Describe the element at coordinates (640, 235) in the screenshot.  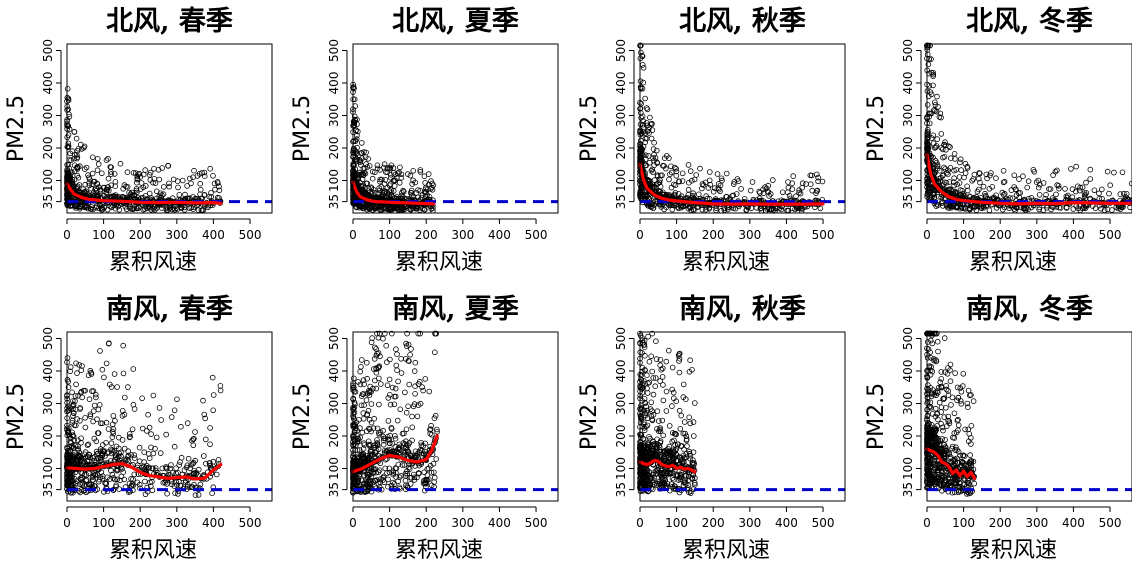
I see `x-tick-label: 0` at that location.